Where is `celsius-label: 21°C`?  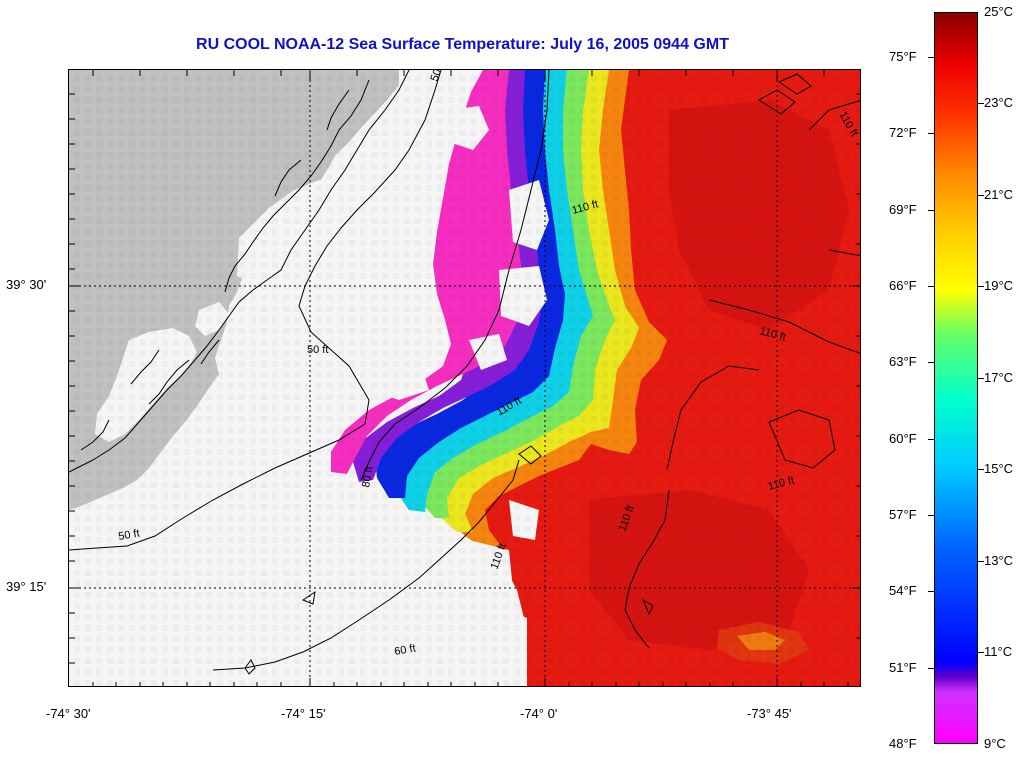
celsius-label: 21°C is located at coordinates (999, 194).